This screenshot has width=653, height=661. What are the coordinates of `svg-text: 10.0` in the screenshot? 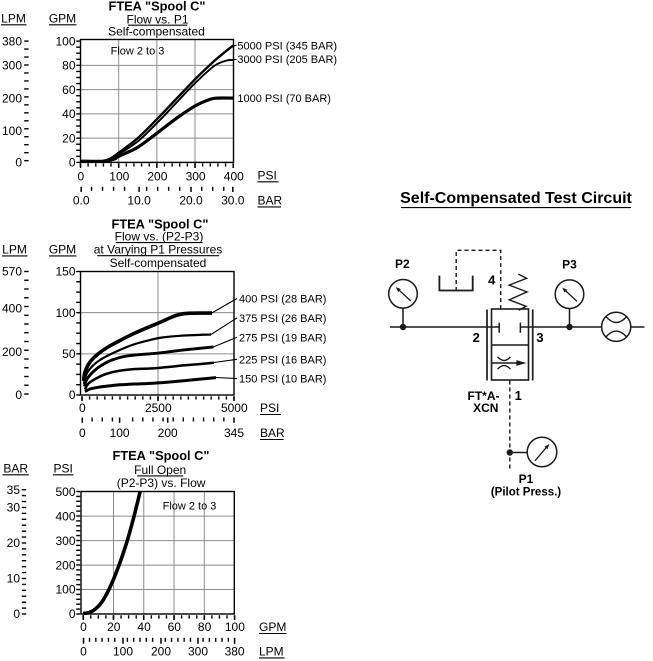 It's located at (139, 201).